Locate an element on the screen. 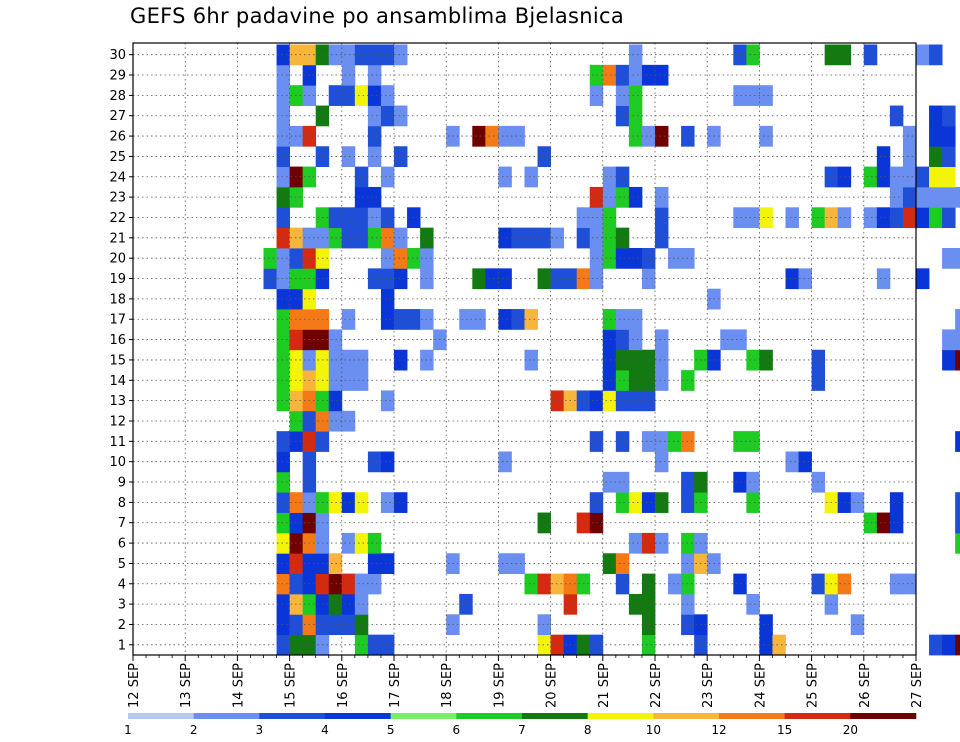 The width and height of the screenshot is (960, 742). legend-label: 8 is located at coordinates (588, 730).